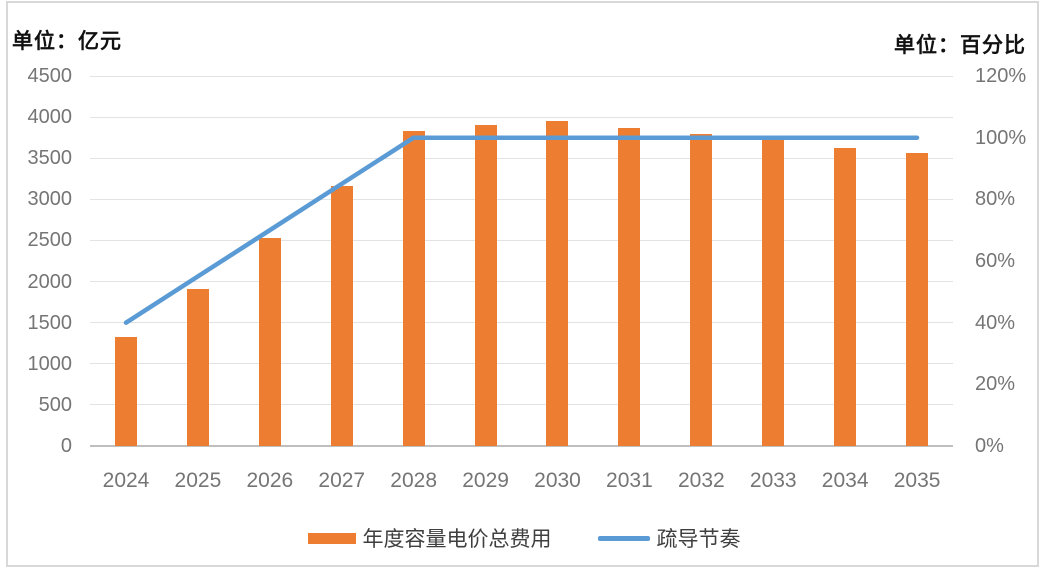  What do you see at coordinates (995, 322) in the screenshot?
I see `right-axis-tick-label: 40%` at bounding box center [995, 322].